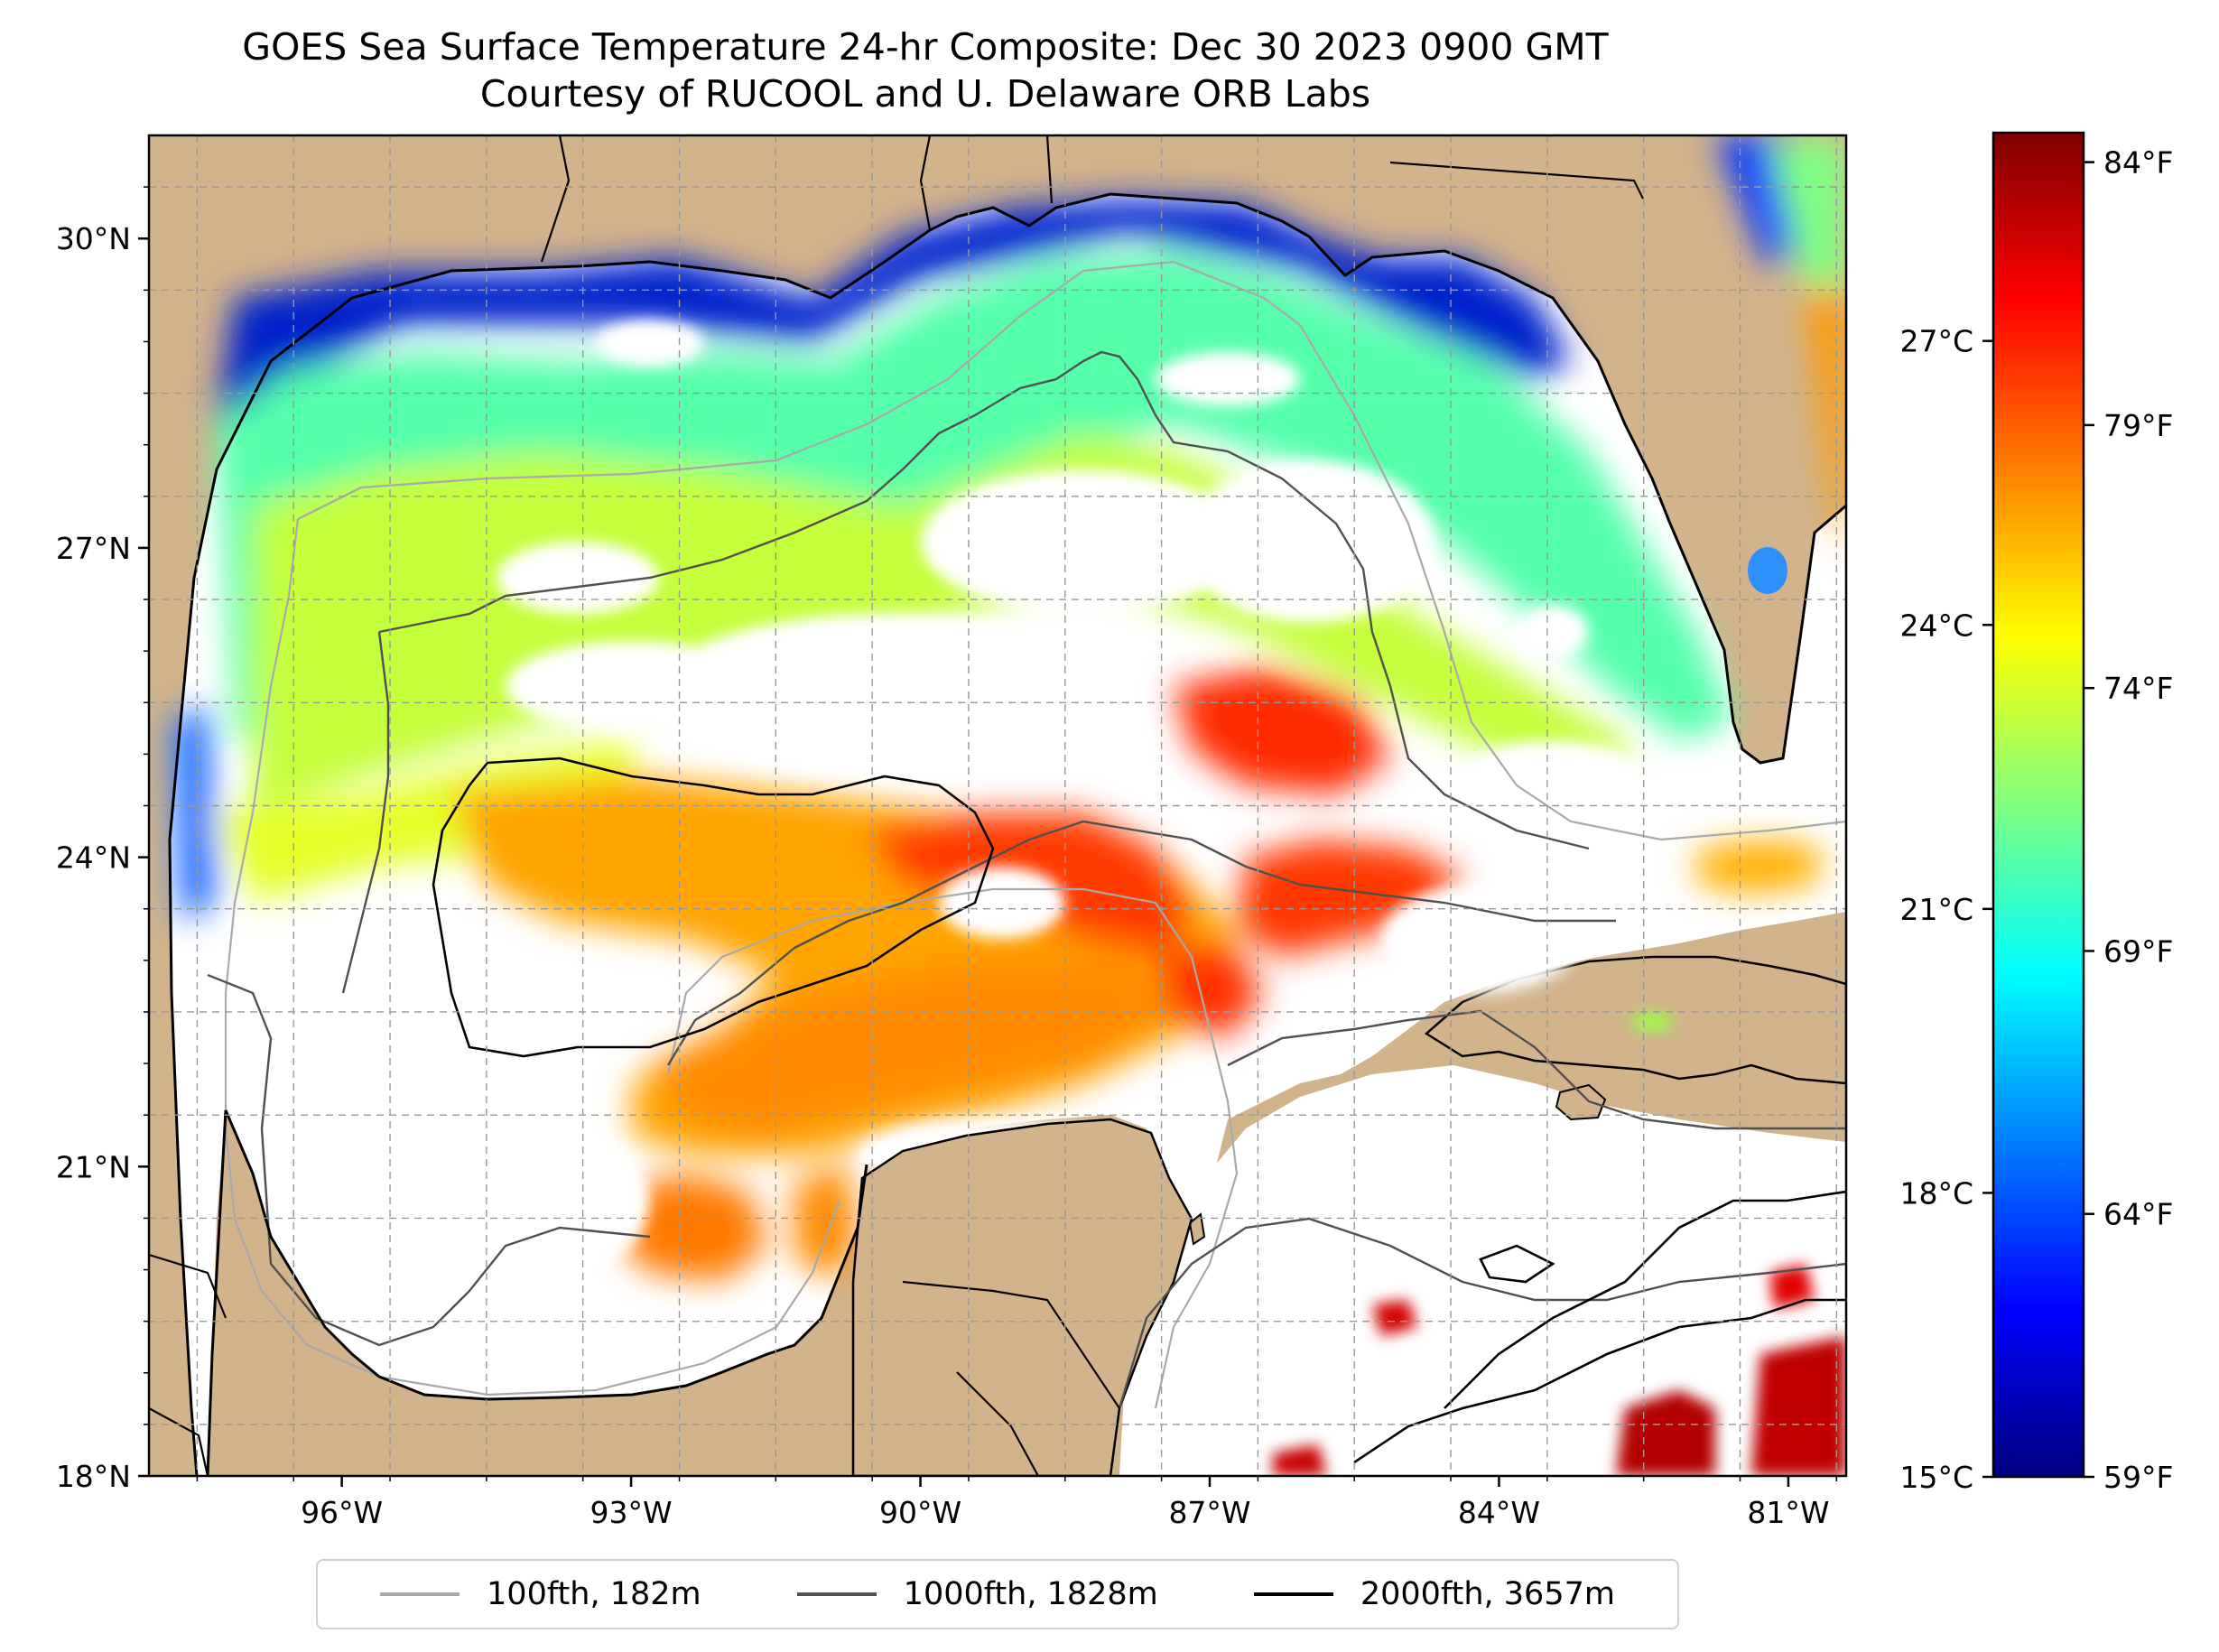 The image size is (2219, 1652). I want to click on caribbean-water, so click(1482, 1270).